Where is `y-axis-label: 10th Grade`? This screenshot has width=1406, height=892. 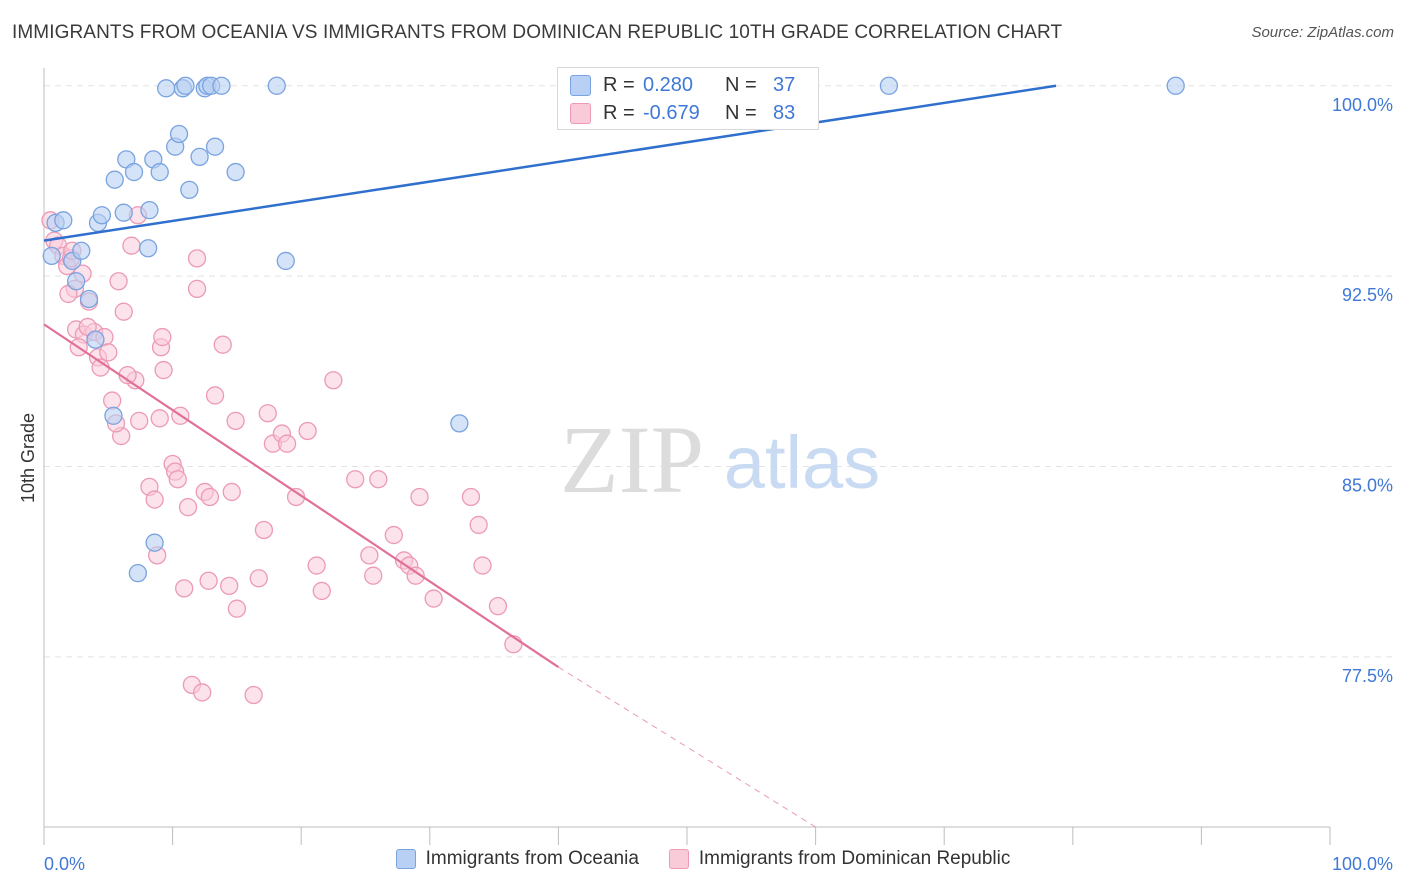 y-axis-label: 10th Grade is located at coordinates (28, 458).